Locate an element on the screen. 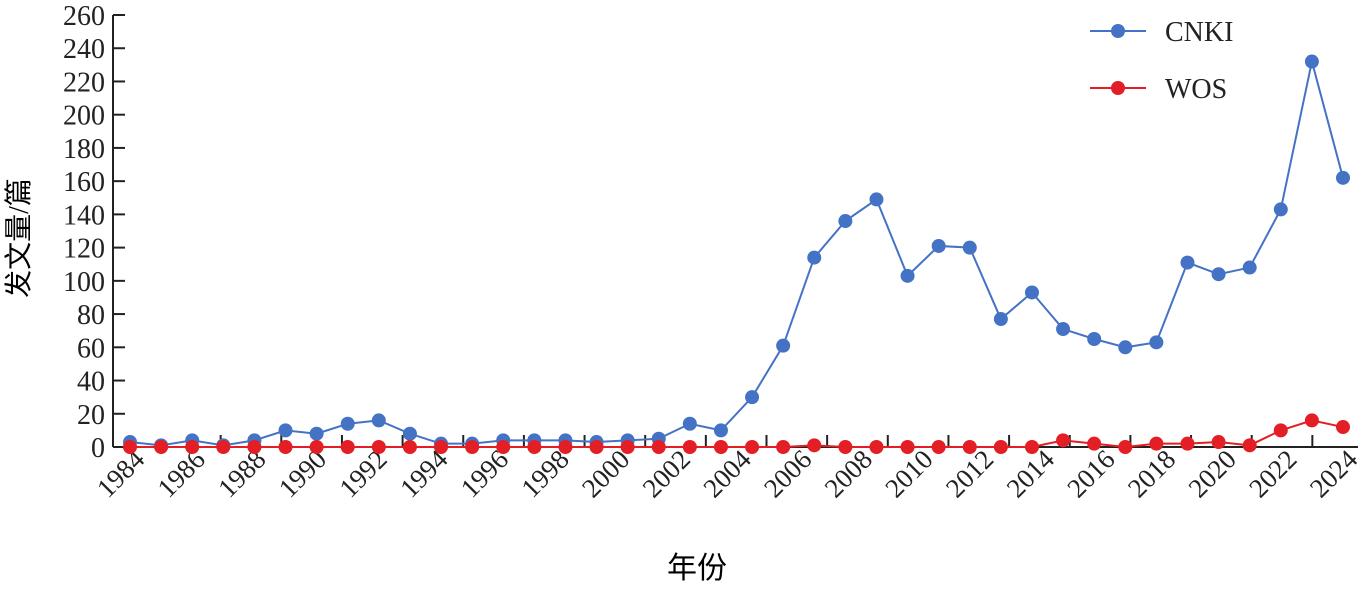 The height and width of the screenshot is (591, 1361). y-tick-label: 120 is located at coordinates (84, 249).